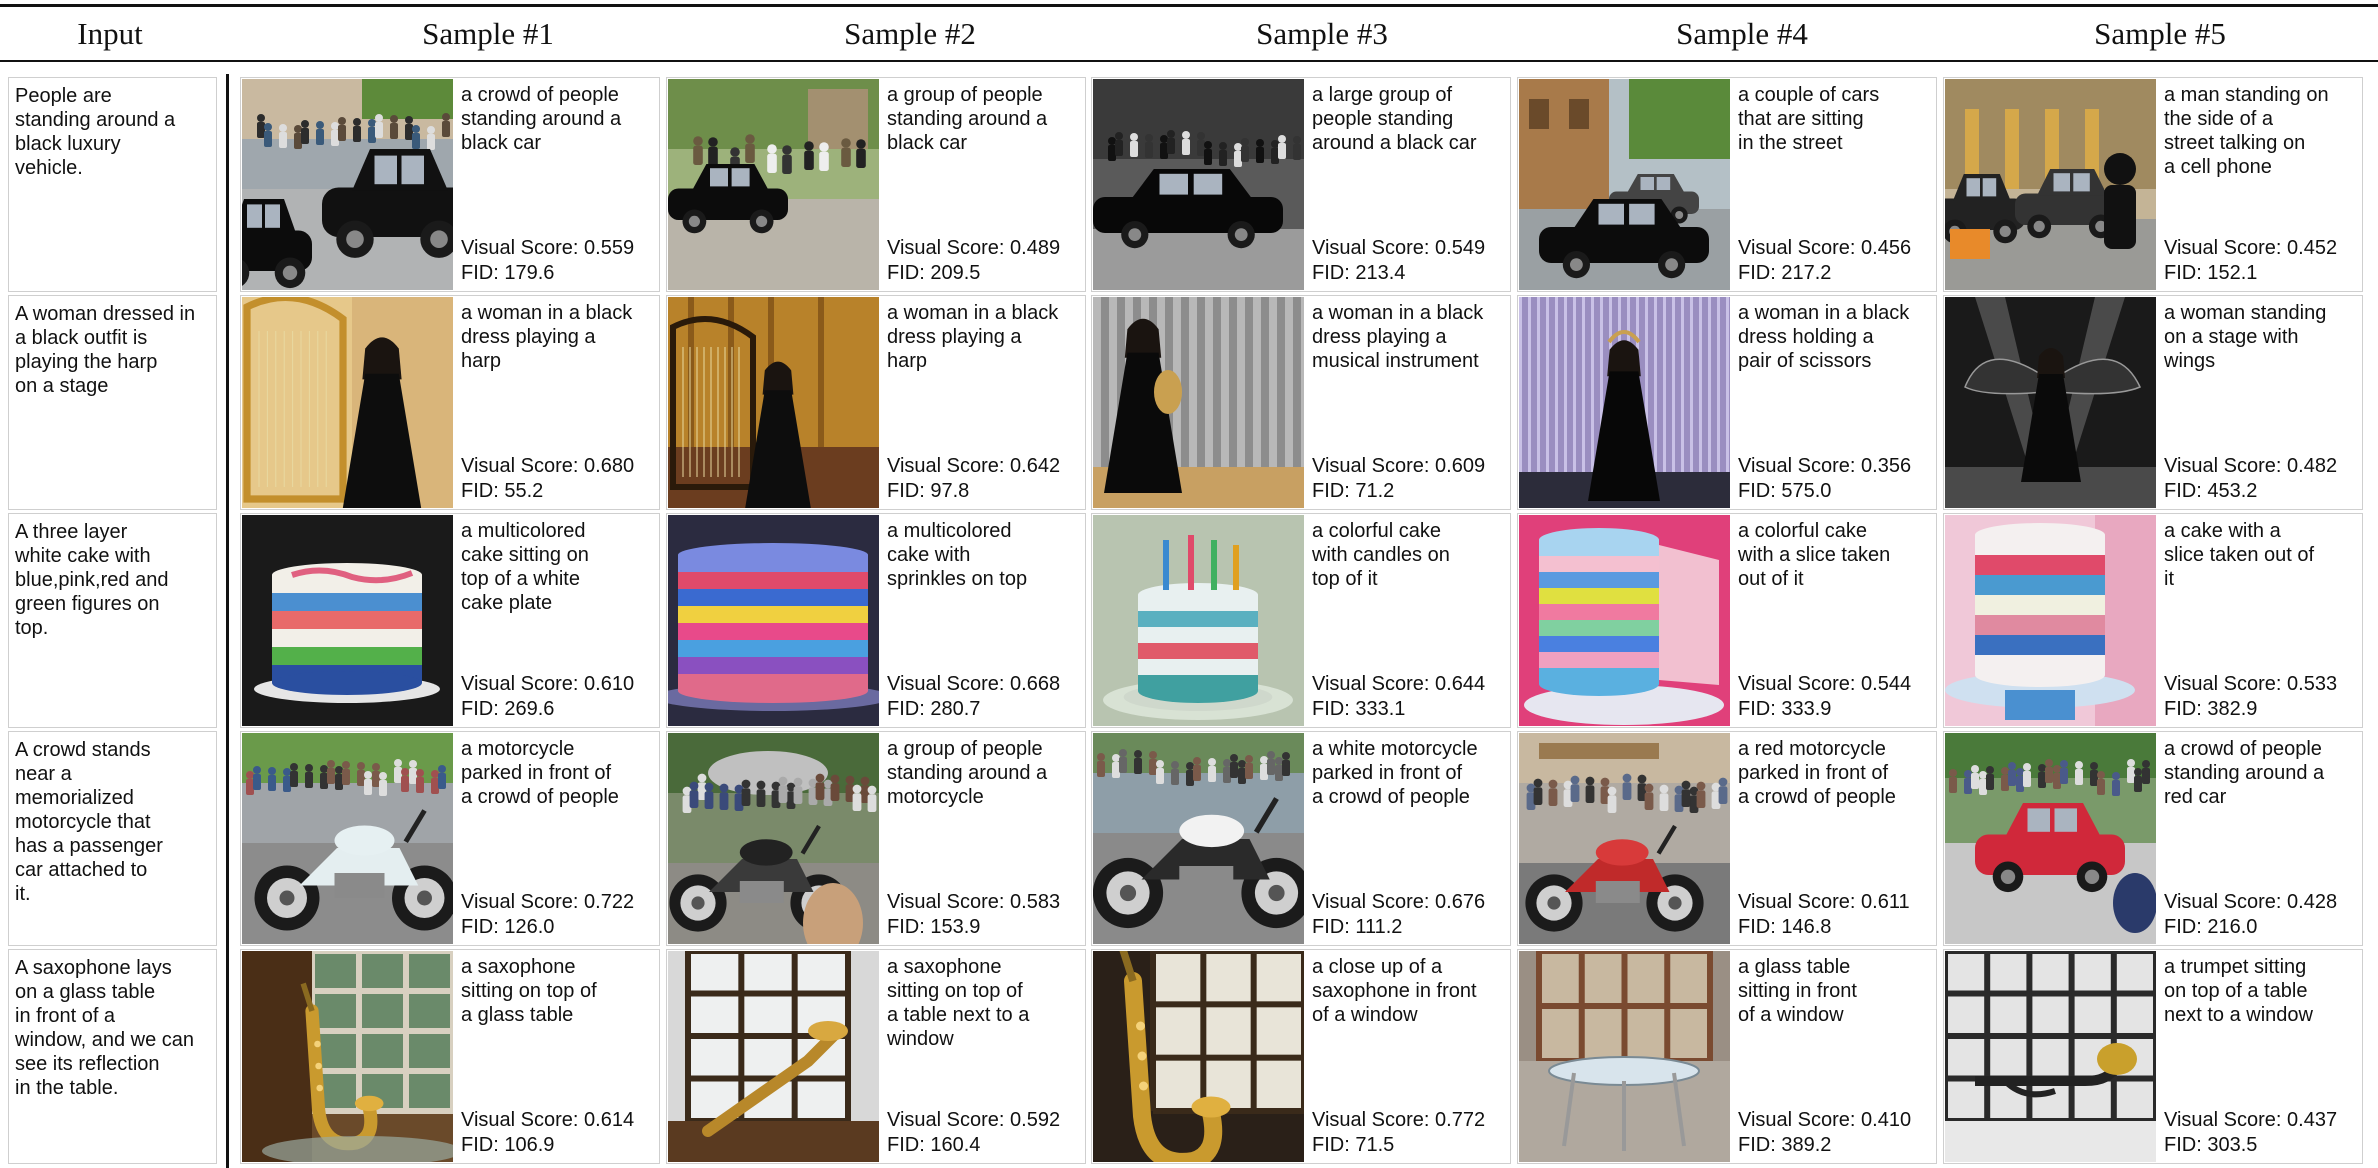 The height and width of the screenshot is (1168, 2378). I want to click on glass-table-window-image, so click(1624, 1056).